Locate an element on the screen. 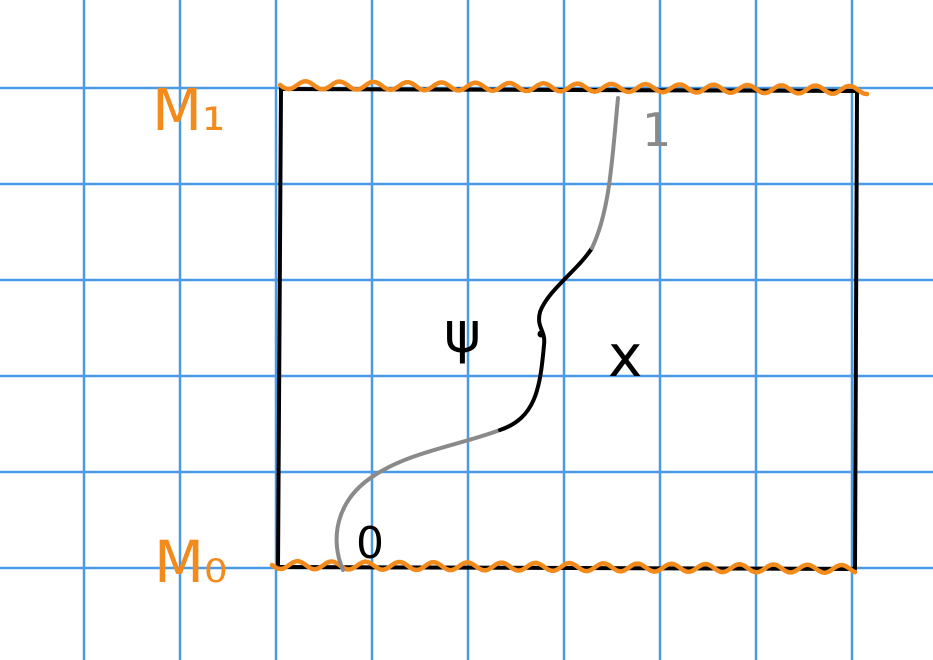  frame-left-edge is located at coordinates (279, 327).